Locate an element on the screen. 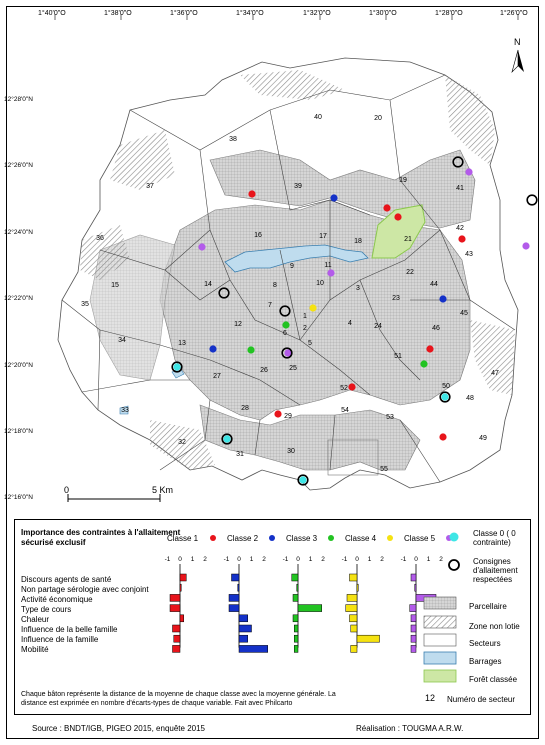 The height and width of the screenshot is (745, 545). swatch-foret is located at coordinates (440, 676).